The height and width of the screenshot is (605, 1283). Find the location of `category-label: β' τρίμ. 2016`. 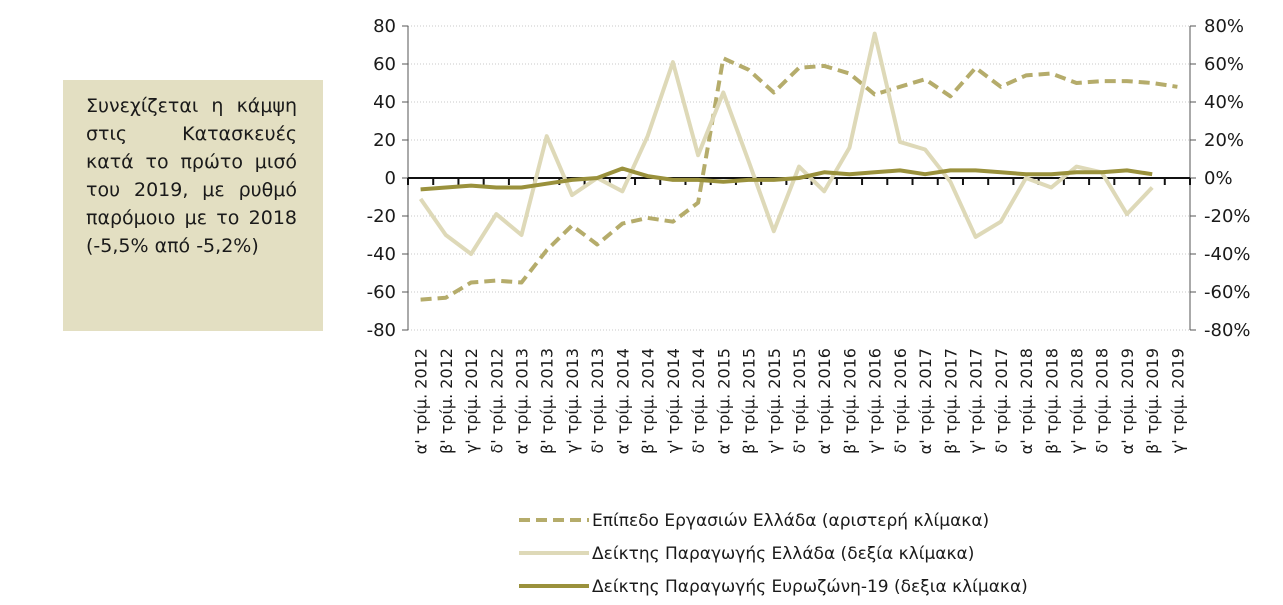

category-label: β' τρίμ. 2016 is located at coordinates (849, 401).